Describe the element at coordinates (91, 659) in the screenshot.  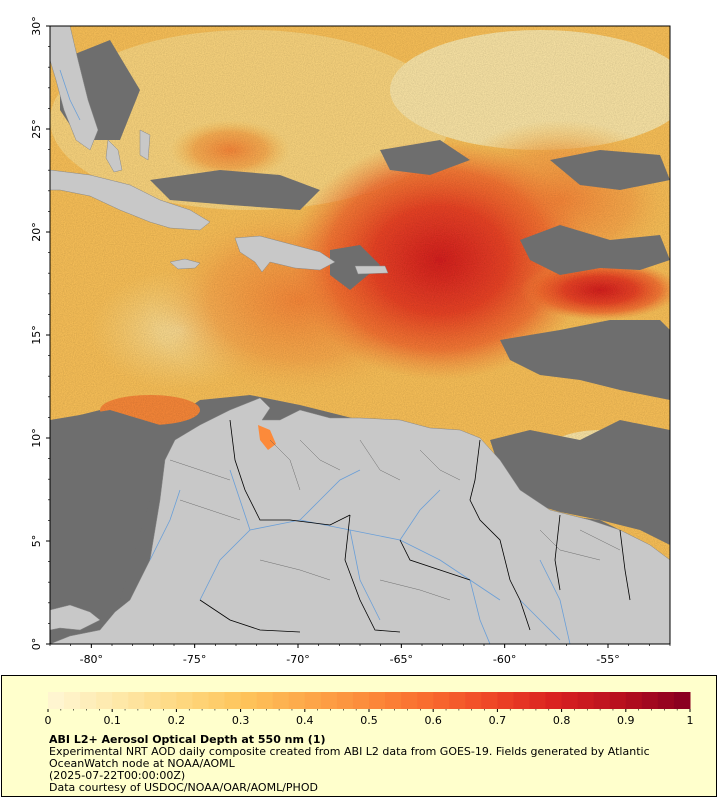
I see `lon-tick-label: -80°` at that location.